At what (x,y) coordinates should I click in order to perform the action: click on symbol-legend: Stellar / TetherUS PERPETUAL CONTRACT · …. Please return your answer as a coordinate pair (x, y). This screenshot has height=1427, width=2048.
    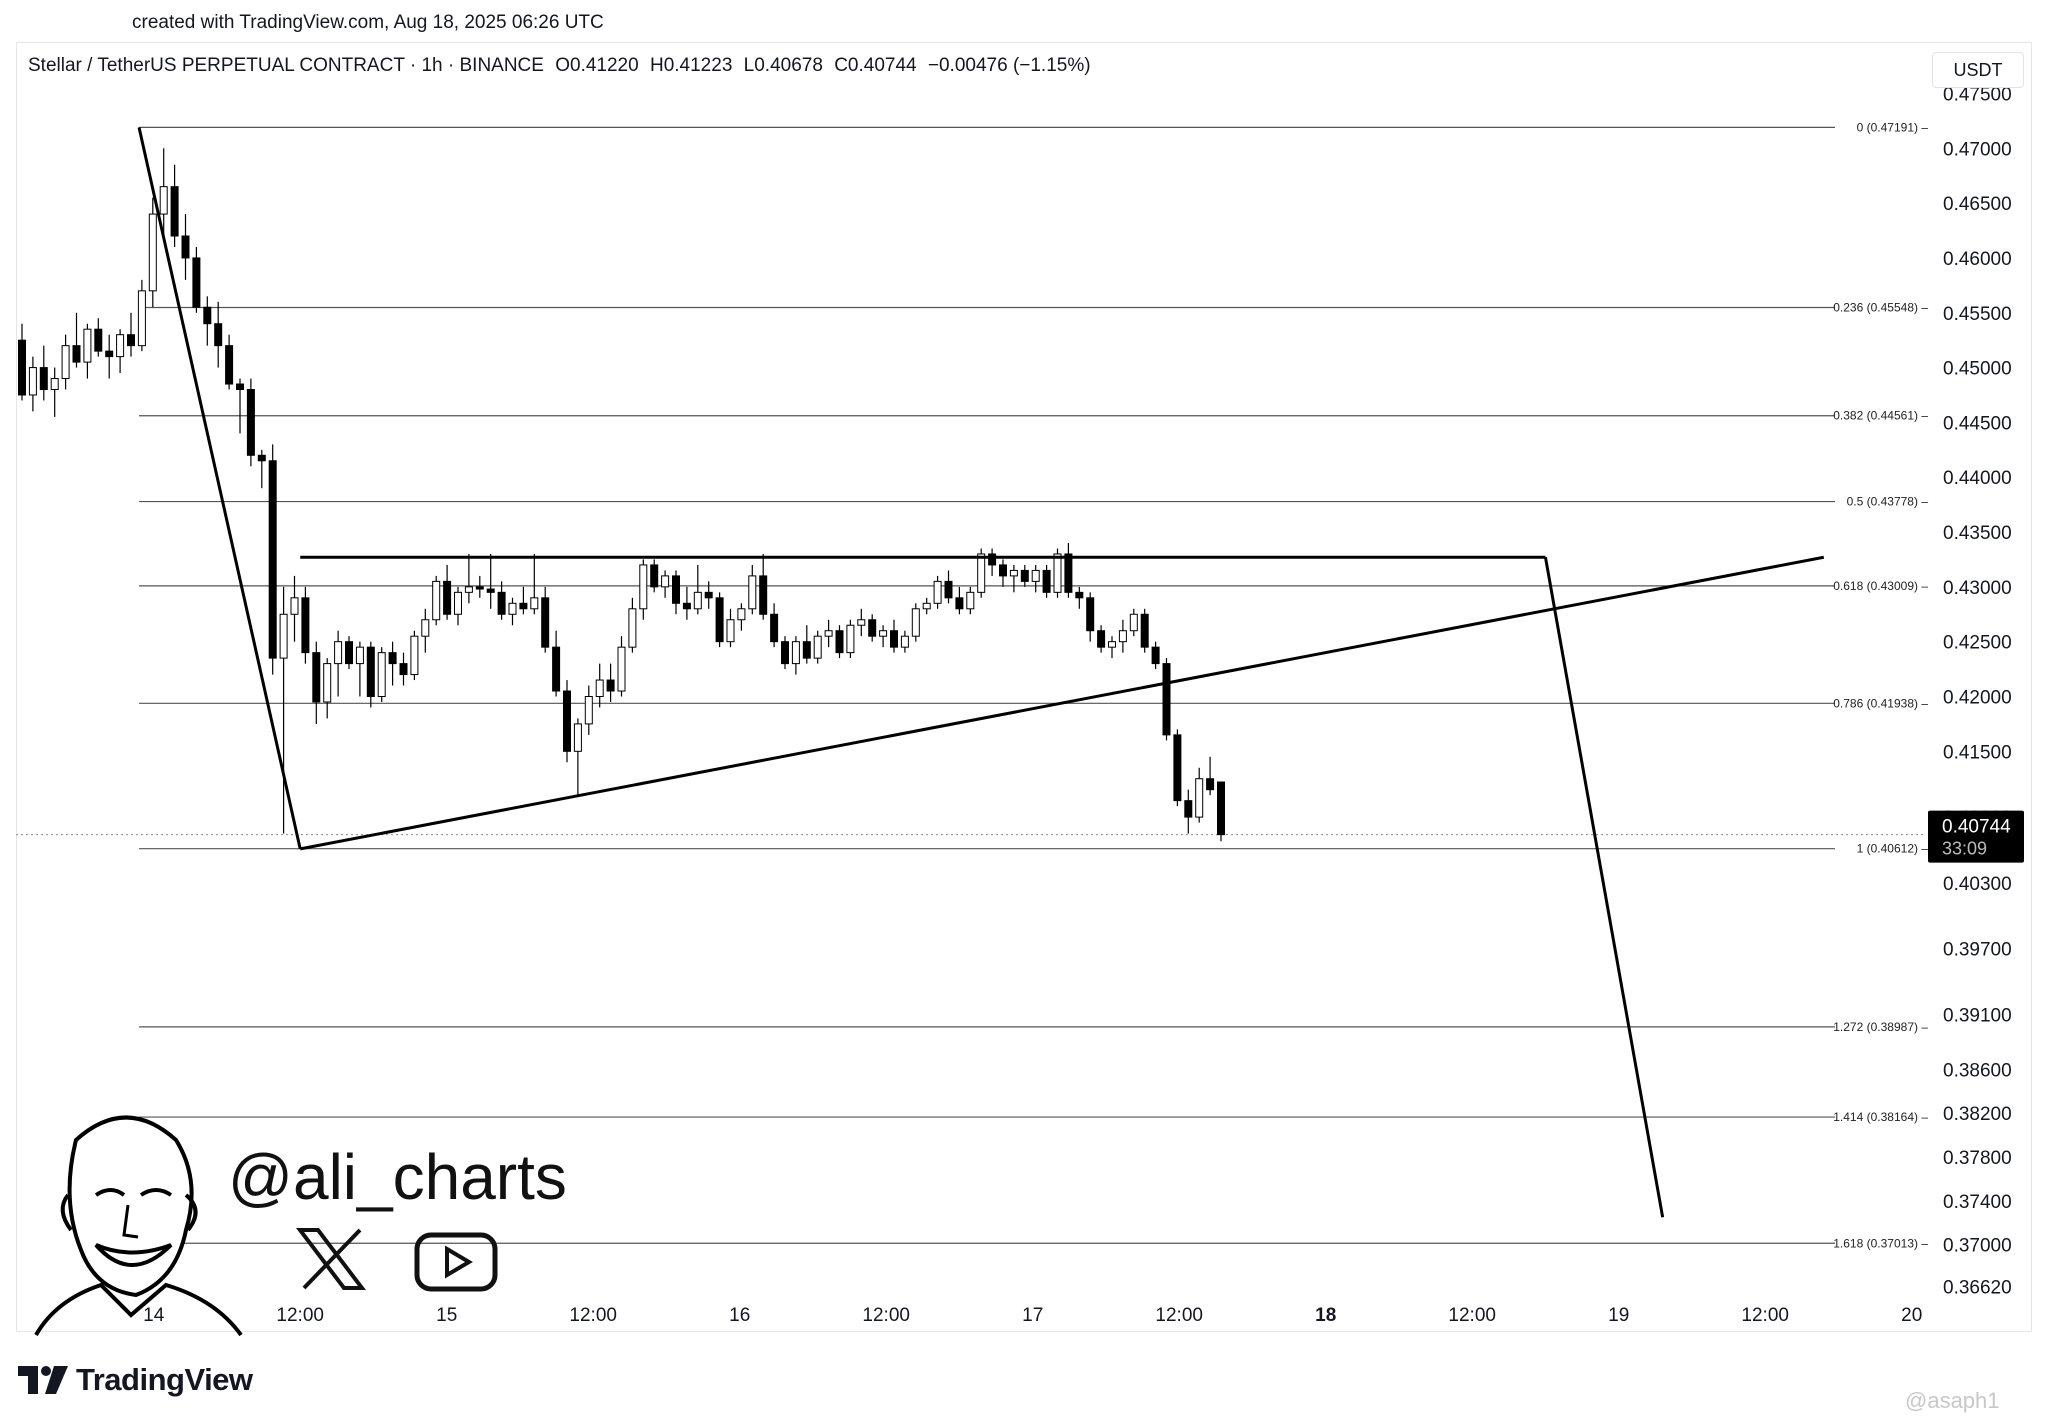
    Looking at the image, I should click on (562, 66).